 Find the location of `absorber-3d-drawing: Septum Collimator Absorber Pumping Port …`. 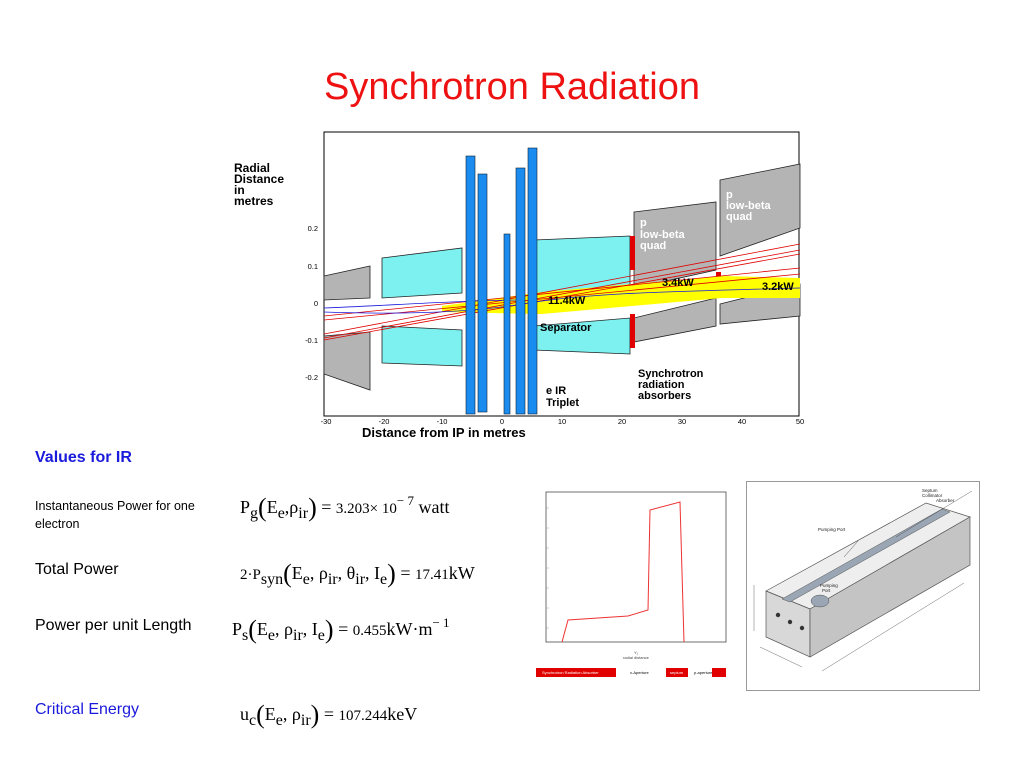

absorber-3d-drawing: Septum Collimator Absorber Pumping Port … is located at coordinates (863, 586).